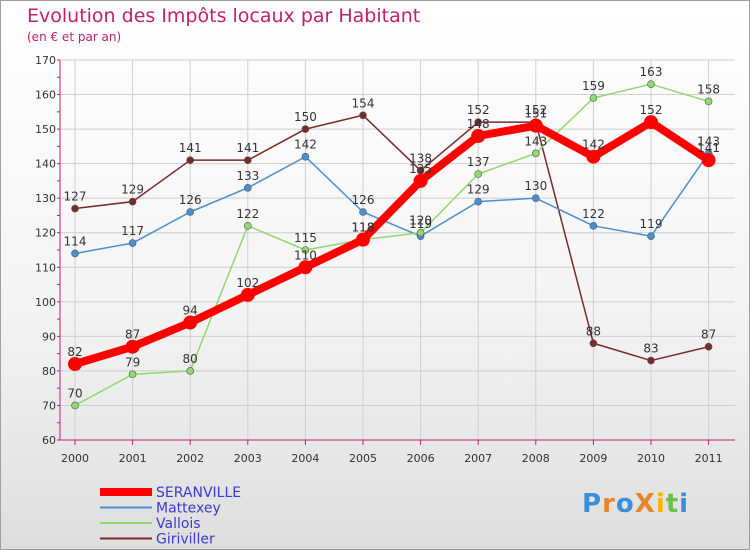 This screenshot has width=750, height=550. I want to click on x-tick-label: 2005, so click(363, 458).